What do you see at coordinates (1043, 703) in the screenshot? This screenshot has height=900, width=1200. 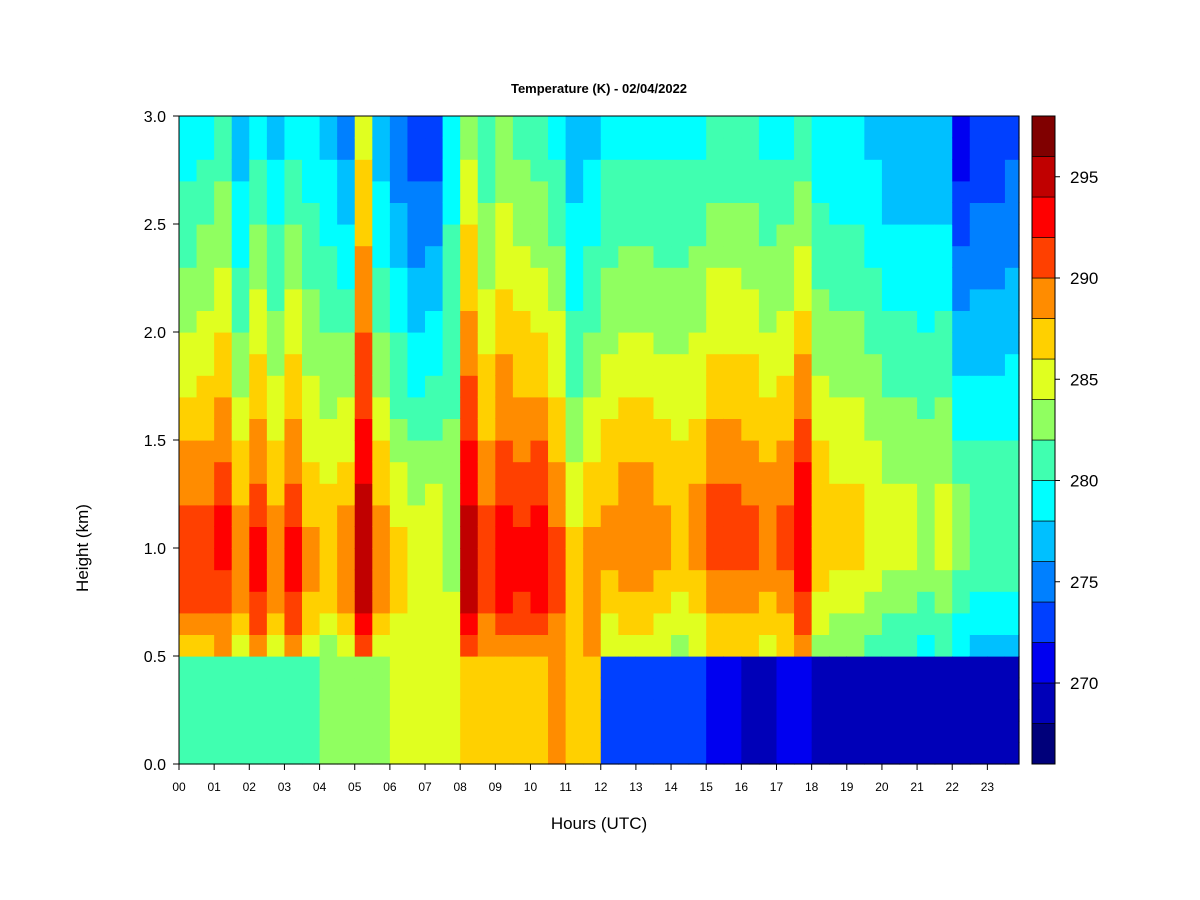 I see `colorbar-segment` at bounding box center [1043, 703].